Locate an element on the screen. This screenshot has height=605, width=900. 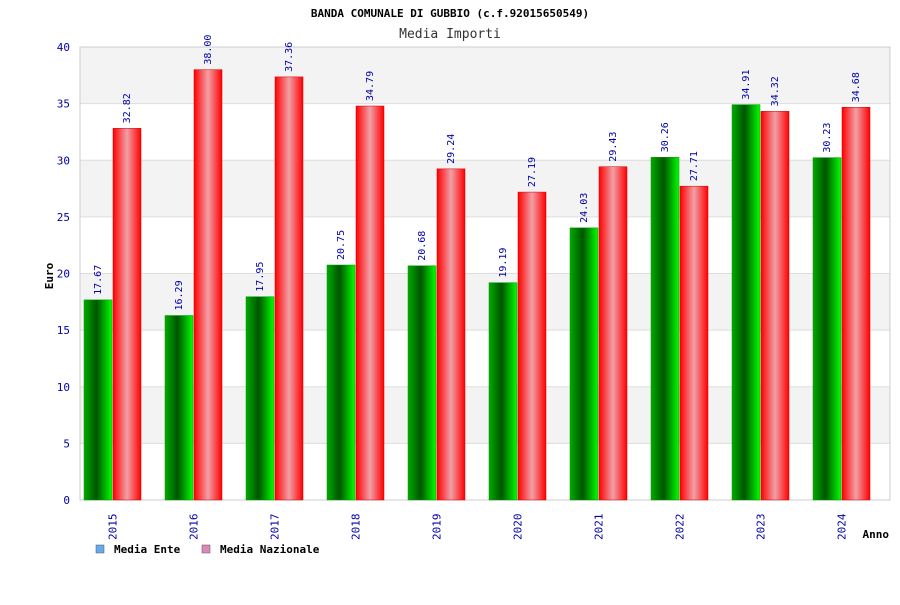
bar-value-label: 34.32 is located at coordinates (775, 91).